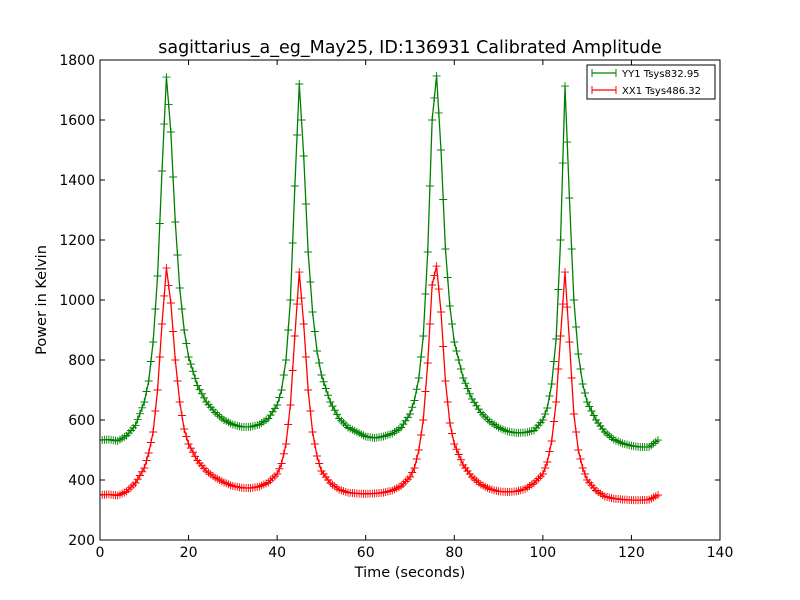 The height and width of the screenshot is (600, 800). What do you see at coordinates (189, 553) in the screenshot?
I see `x-tick-label: 20` at bounding box center [189, 553].